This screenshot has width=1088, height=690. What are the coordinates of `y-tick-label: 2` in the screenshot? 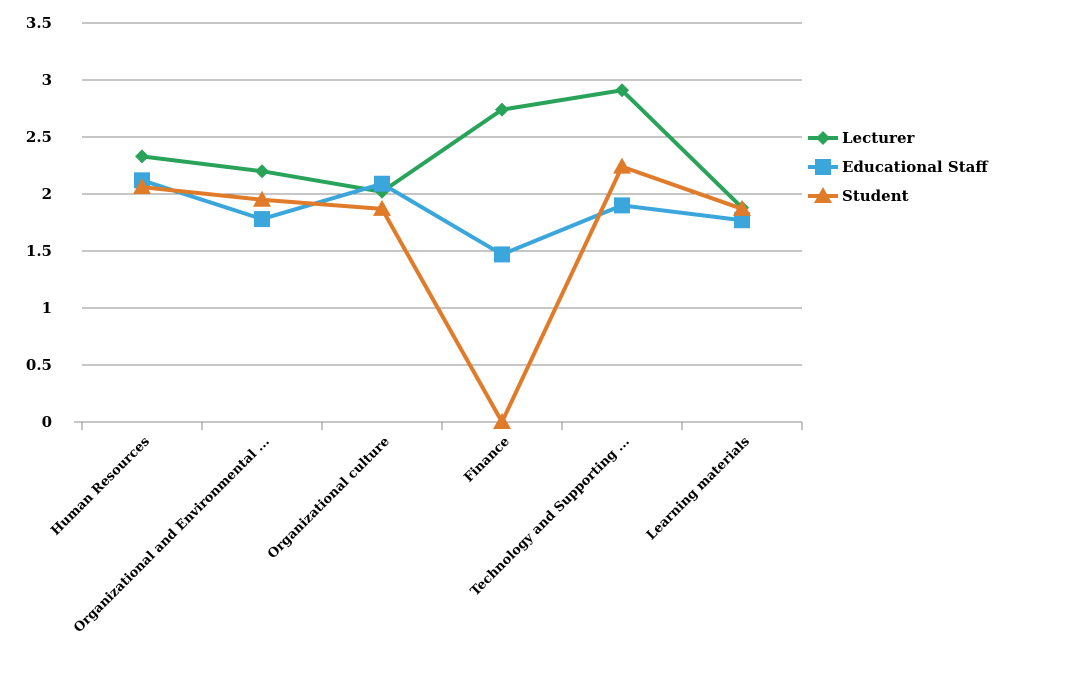 It's located at (47, 194).